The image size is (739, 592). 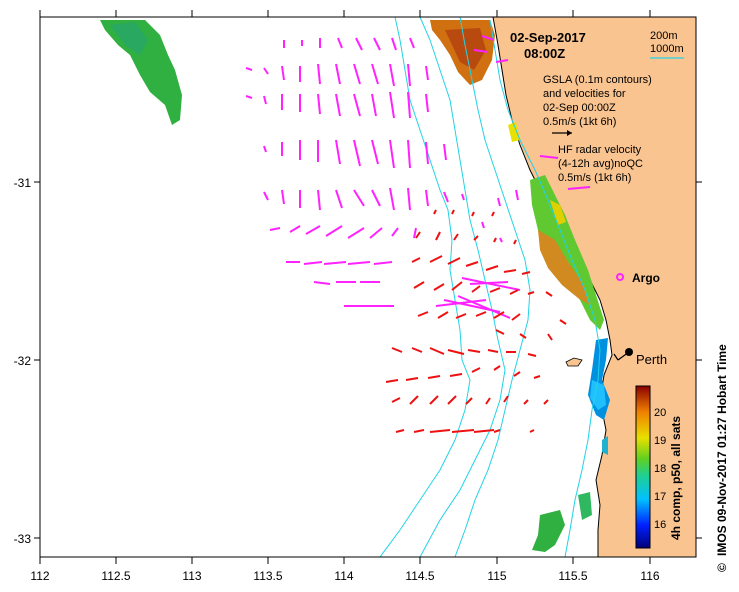 I want to click on x-tick-label: 112.5, so click(x=115, y=576).